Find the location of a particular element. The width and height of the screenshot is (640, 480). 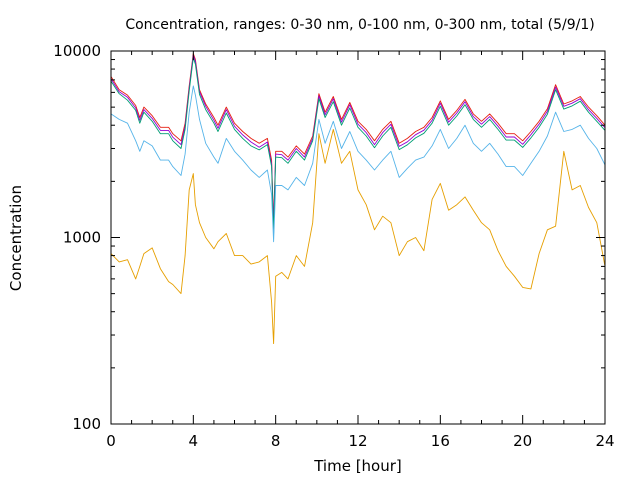

y-tick-label: 100 is located at coordinates (86, 424).